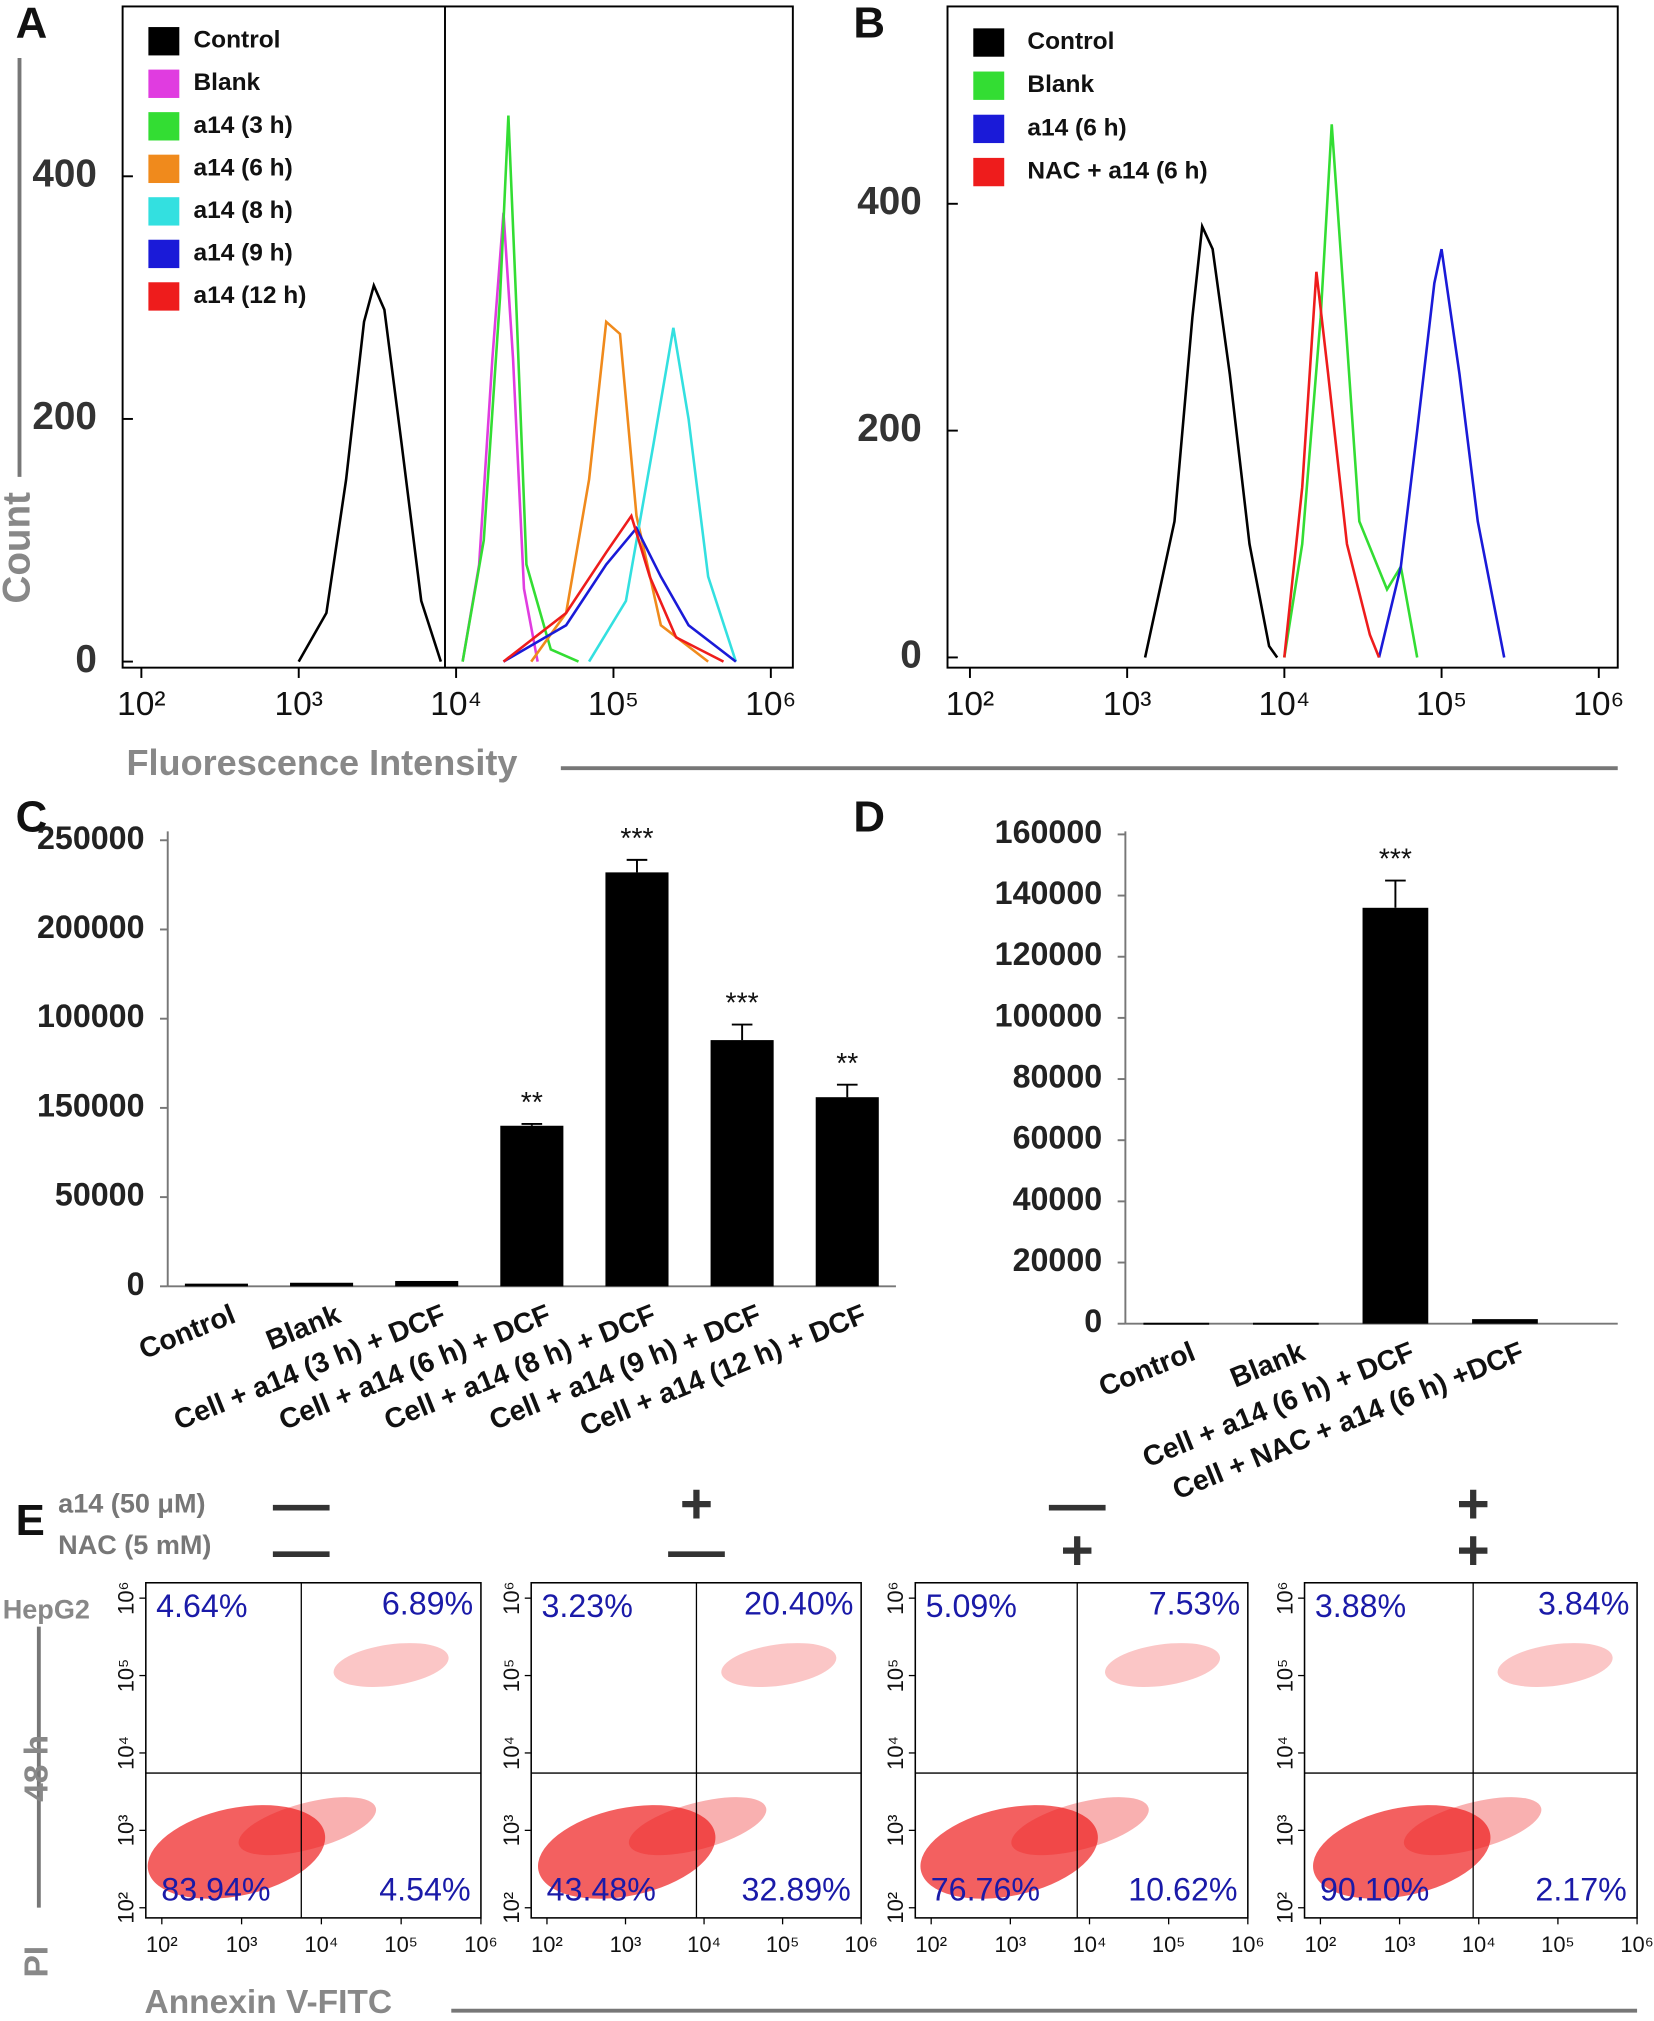 The width and height of the screenshot is (1654, 2021). What do you see at coordinates (1360, 1606) in the screenshot?
I see `quadrant-label: 3.88%` at bounding box center [1360, 1606].